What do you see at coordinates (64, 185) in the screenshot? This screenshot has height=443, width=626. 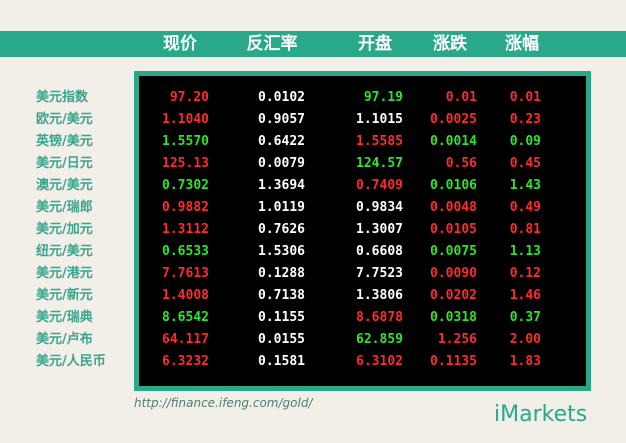 I see `pair-label: 澳元/美元` at bounding box center [64, 185].